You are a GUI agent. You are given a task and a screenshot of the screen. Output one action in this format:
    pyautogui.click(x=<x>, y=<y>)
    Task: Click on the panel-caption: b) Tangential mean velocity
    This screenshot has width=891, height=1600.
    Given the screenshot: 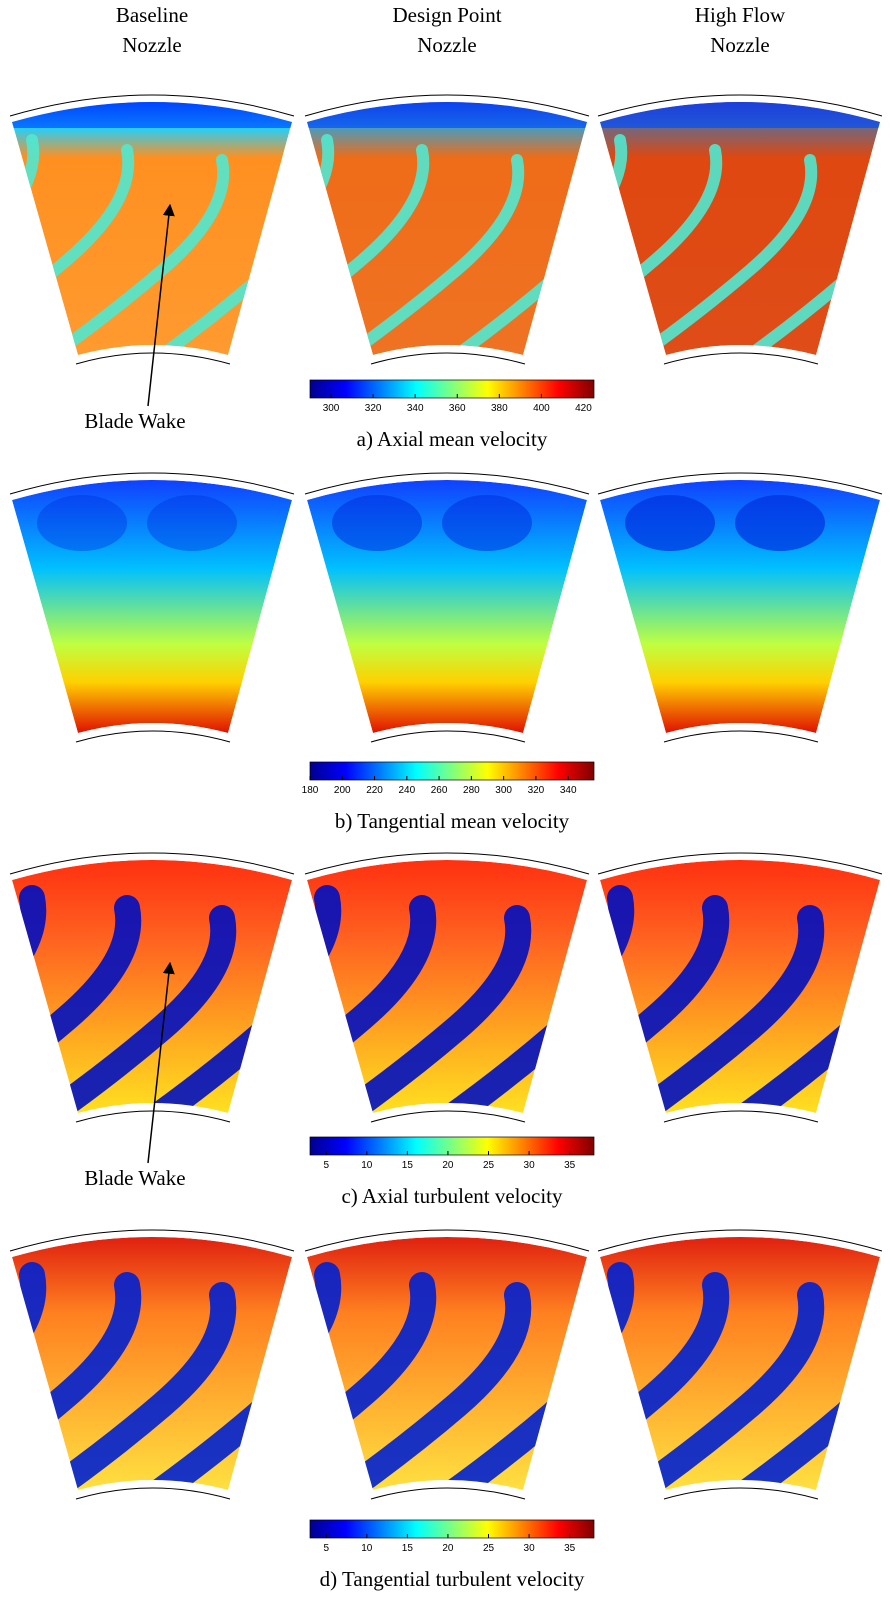 What is the action you would take?
    pyautogui.click(x=452, y=821)
    